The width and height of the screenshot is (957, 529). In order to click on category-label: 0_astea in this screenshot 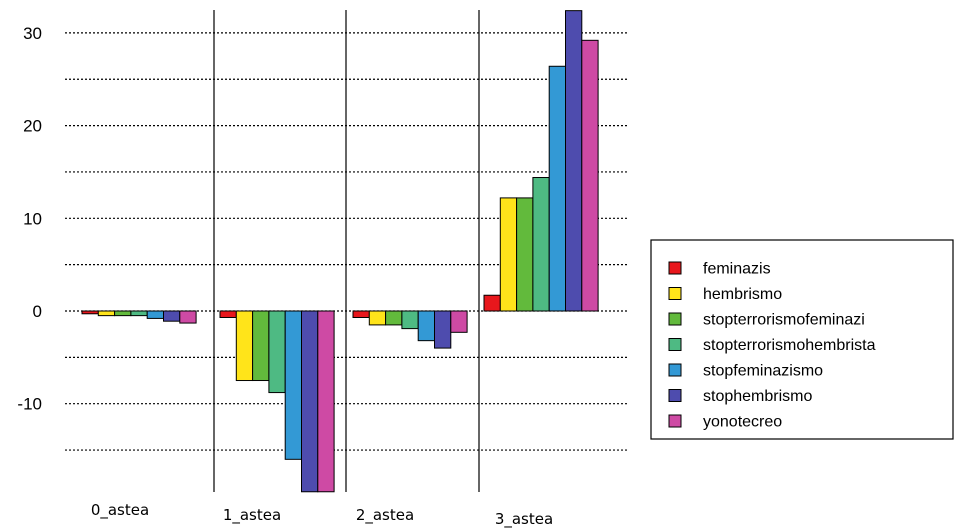, I will do `click(120, 510)`.